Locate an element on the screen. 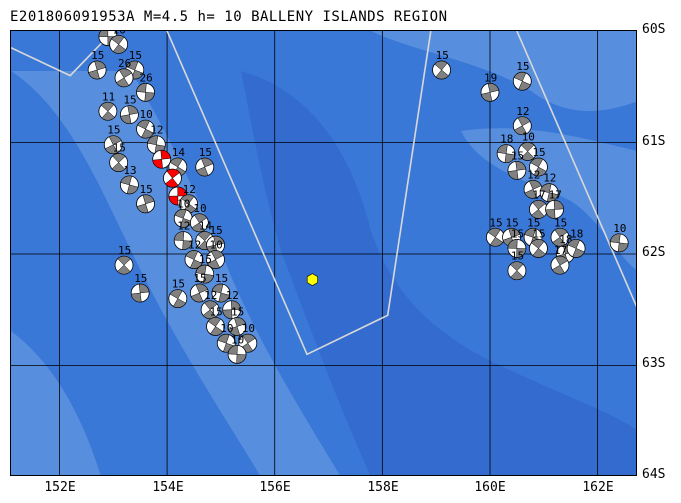 This screenshot has height=503, width=681. focal-mechanism-beachball: 13 is located at coordinates (129, 179).